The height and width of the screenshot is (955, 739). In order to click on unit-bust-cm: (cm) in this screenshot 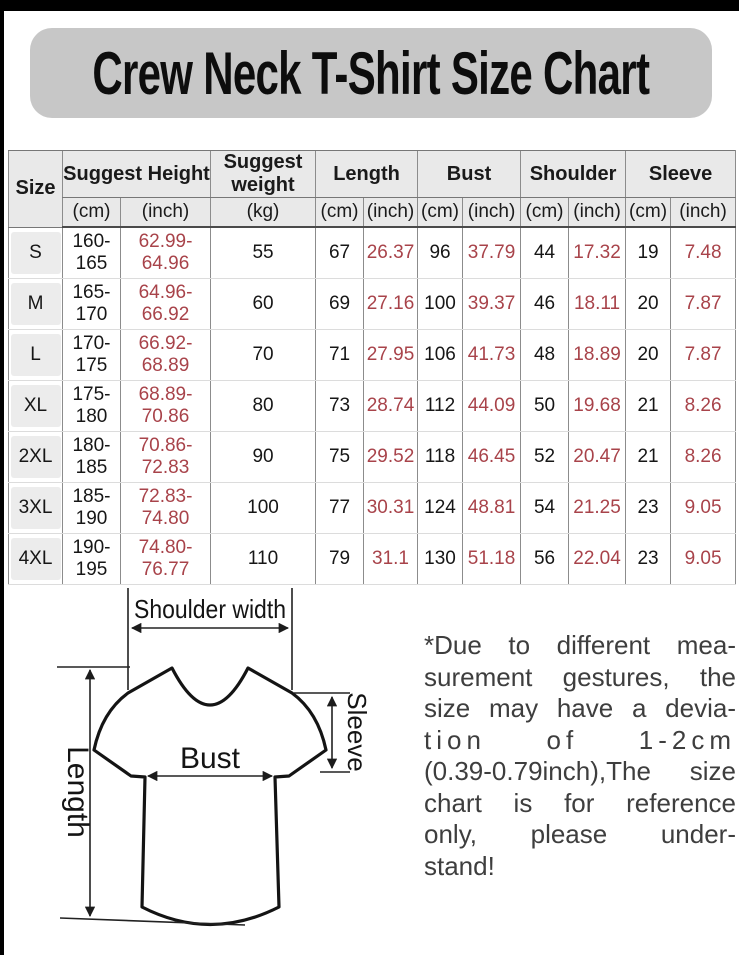, I will do `click(440, 212)`.